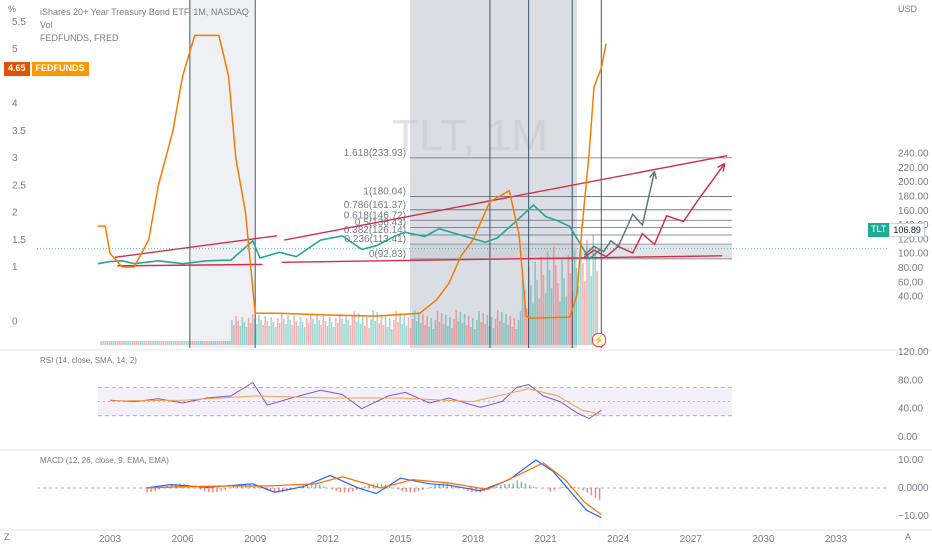 The height and width of the screenshot is (550, 932). Describe the element at coordinates (349, 289) in the screenshot. I see `volume-bars` at that location.